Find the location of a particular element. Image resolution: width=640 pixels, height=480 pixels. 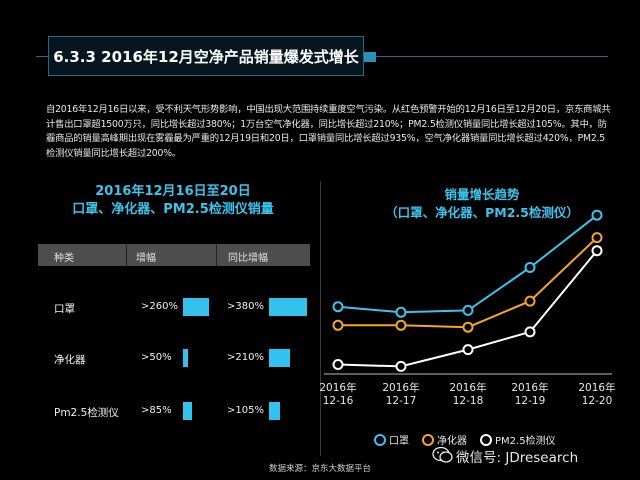

yoy-value: >380% is located at coordinates (245, 306).